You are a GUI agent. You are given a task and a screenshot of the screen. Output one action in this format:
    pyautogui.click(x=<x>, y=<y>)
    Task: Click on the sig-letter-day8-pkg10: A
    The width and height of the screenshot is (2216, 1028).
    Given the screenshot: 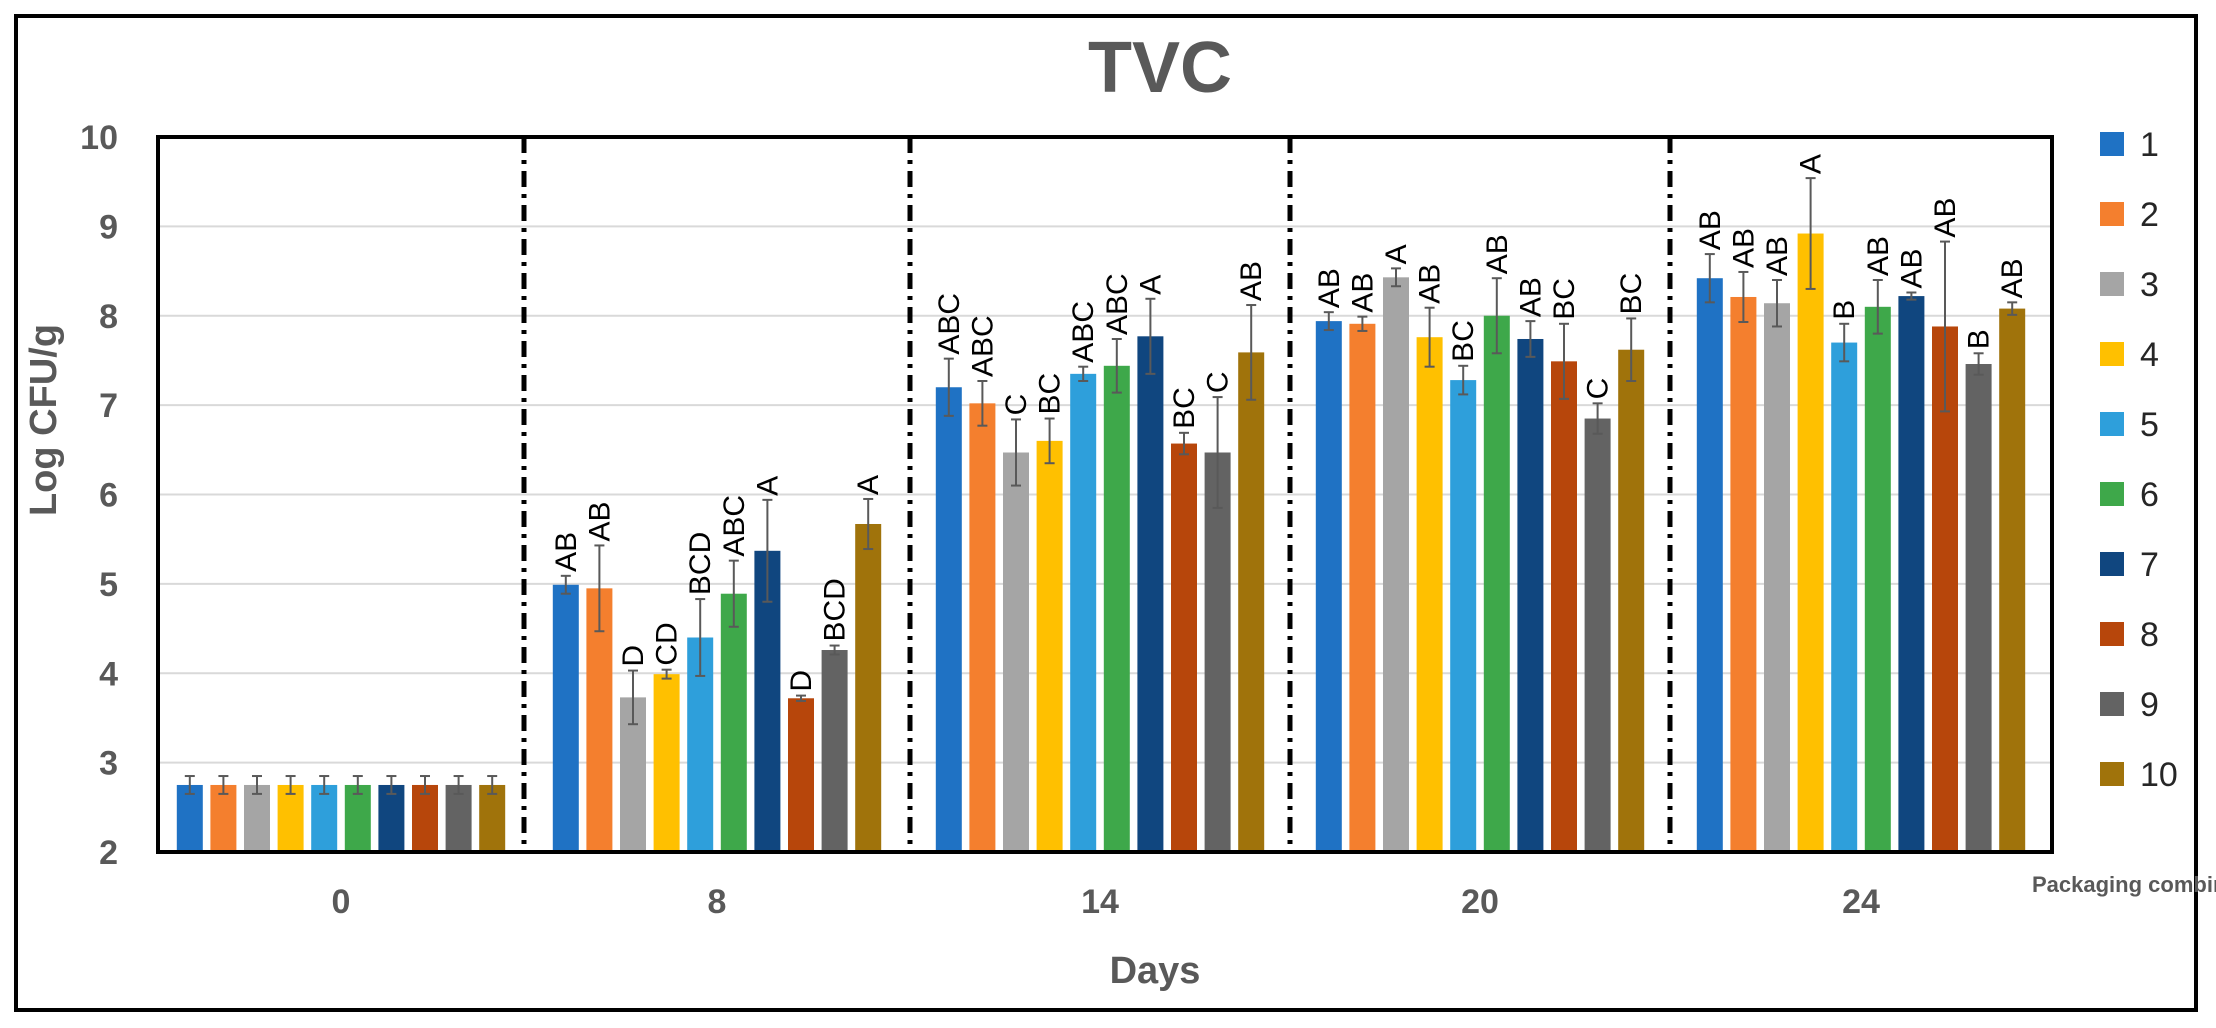 What is the action you would take?
    pyautogui.click(x=868, y=485)
    